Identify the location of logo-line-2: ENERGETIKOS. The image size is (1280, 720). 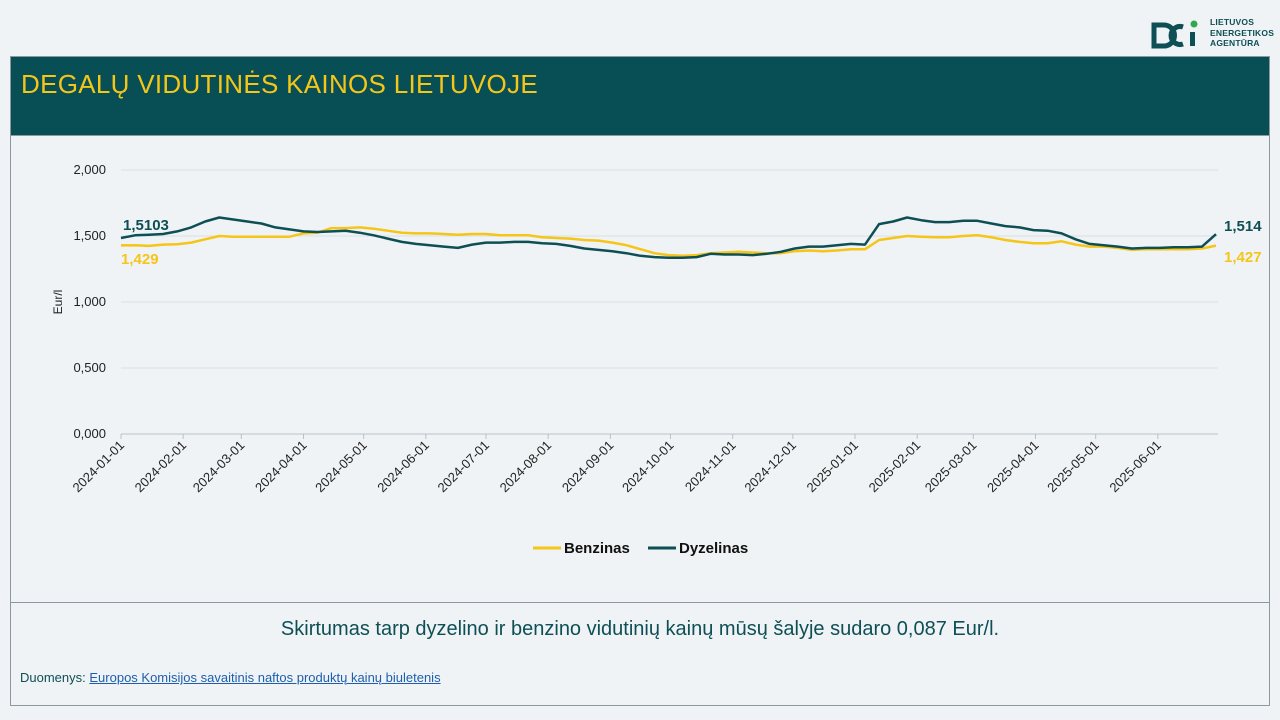
(1242, 32).